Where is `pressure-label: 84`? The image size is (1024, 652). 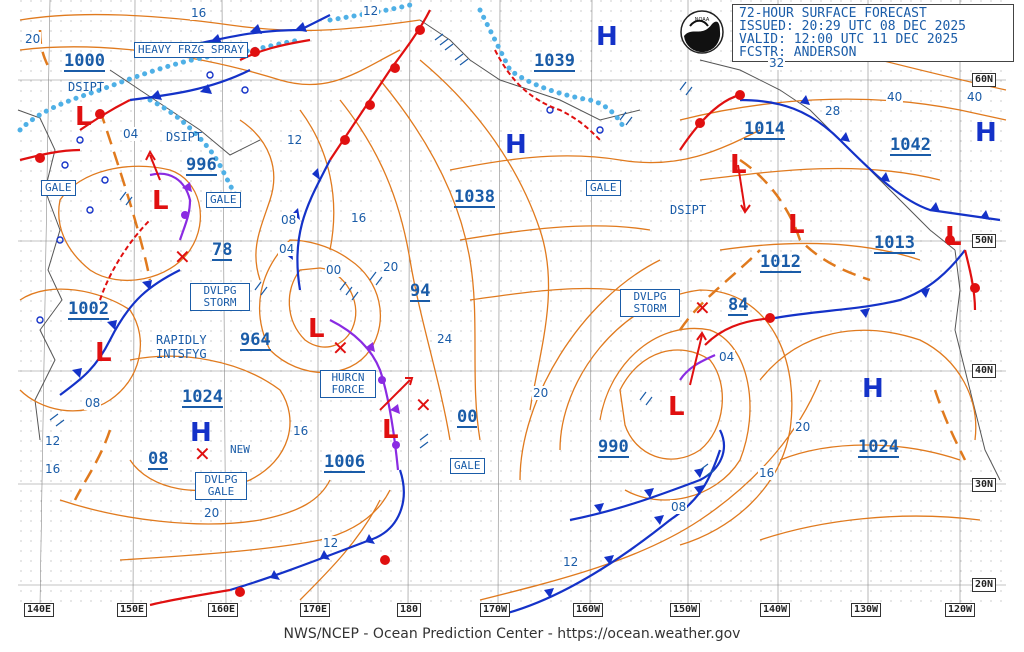 pressure-label: 84 is located at coordinates (738, 305).